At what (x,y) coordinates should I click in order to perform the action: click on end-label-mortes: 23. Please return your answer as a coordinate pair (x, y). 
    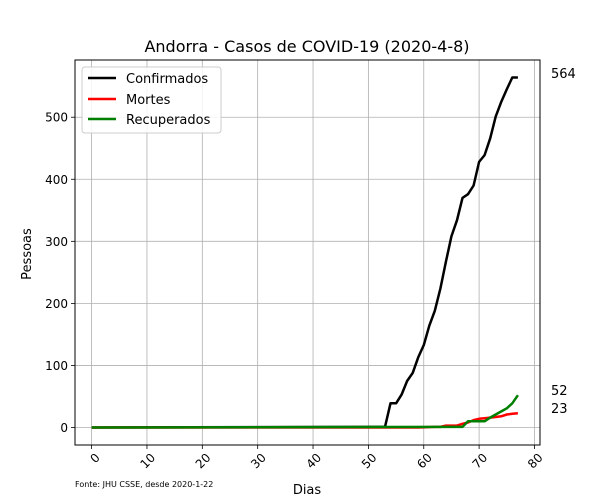
    Looking at the image, I should click on (559, 409).